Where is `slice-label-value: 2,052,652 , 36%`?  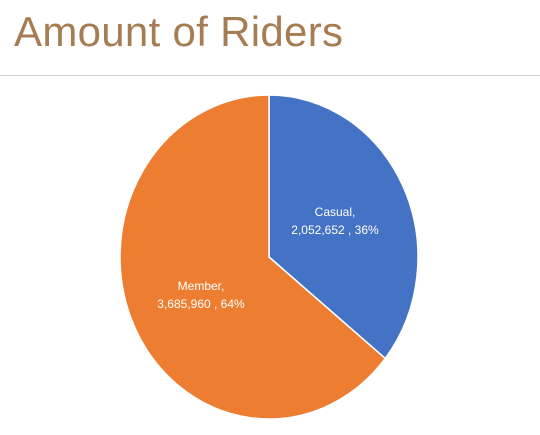
slice-label-value: 2,052,652 , 36% is located at coordinates (335, 230).